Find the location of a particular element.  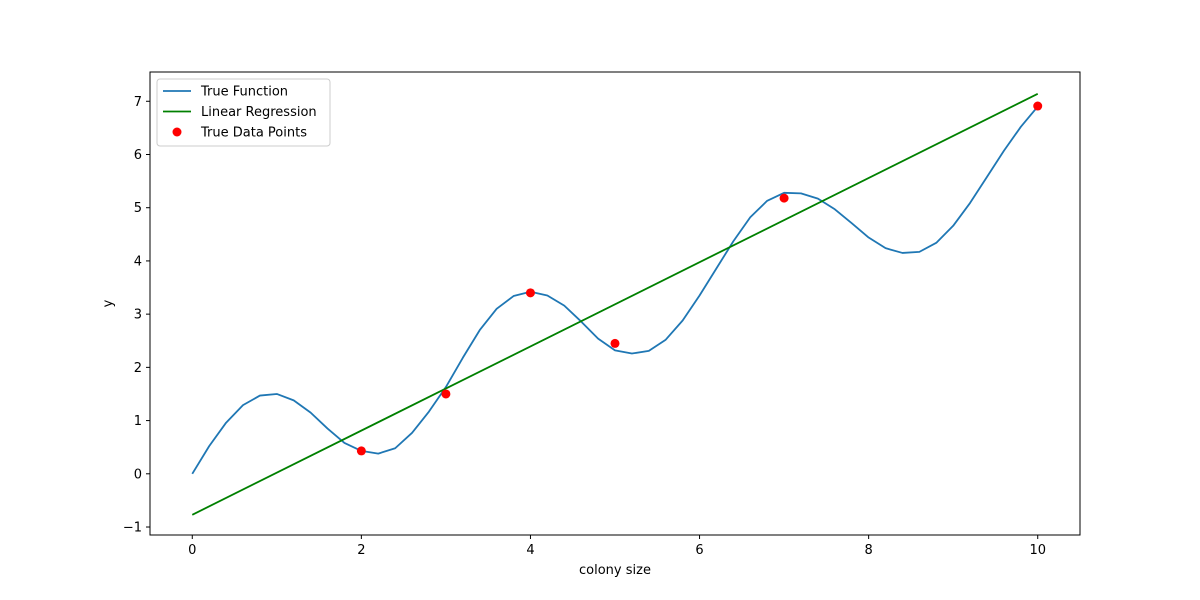

x-tick-label: 4 is located at coordinates (530, 550).